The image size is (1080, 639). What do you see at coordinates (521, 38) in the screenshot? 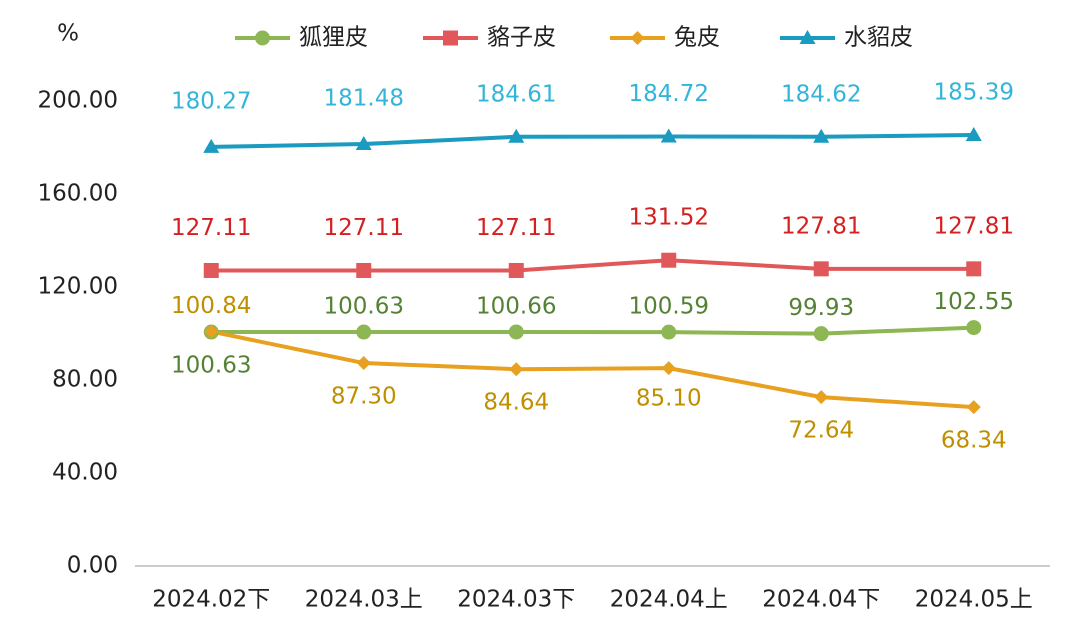
I see `legend-label: 貉子皮` at bounding box center [521, 38].